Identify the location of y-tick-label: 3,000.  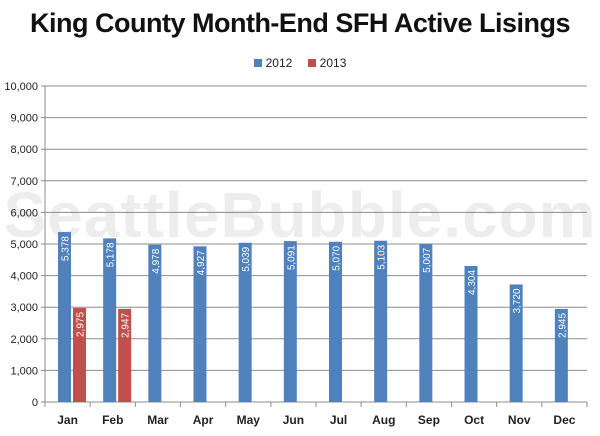
(24, 308).